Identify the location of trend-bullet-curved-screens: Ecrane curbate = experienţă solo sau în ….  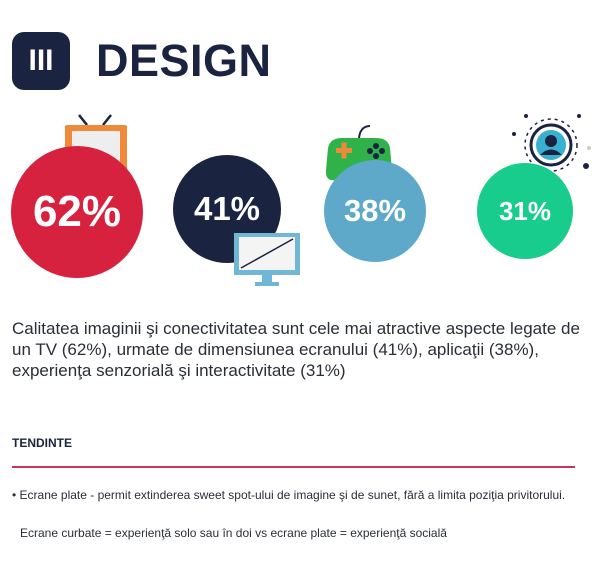
(233, 533).